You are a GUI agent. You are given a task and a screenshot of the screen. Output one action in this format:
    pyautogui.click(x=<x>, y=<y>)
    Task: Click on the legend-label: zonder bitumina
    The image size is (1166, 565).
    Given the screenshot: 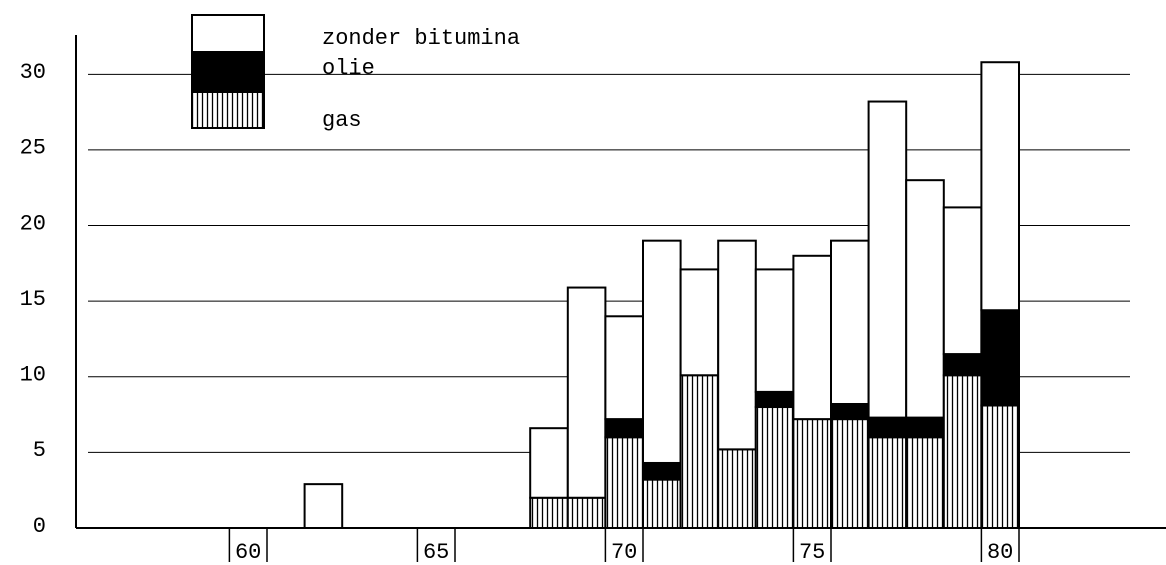 What is the action you would take?
    pyautogui.click(x=421, y=38)
    